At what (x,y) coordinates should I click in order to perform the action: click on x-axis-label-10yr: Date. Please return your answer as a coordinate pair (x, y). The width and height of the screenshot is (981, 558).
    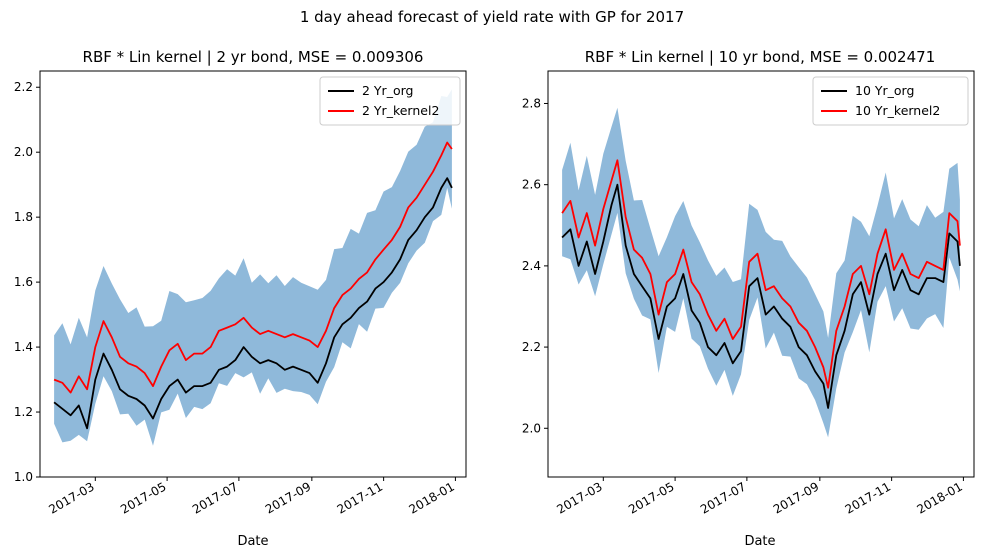
    Looking at the image, I should click on (759, 541).